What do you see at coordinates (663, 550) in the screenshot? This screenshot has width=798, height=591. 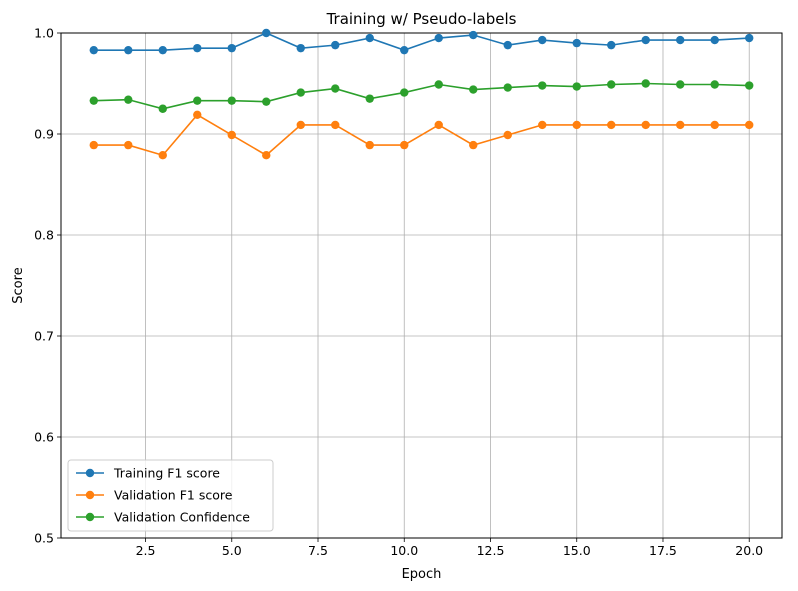 I see `x-tick-label: 17.5` at bounding box center [663, 550].